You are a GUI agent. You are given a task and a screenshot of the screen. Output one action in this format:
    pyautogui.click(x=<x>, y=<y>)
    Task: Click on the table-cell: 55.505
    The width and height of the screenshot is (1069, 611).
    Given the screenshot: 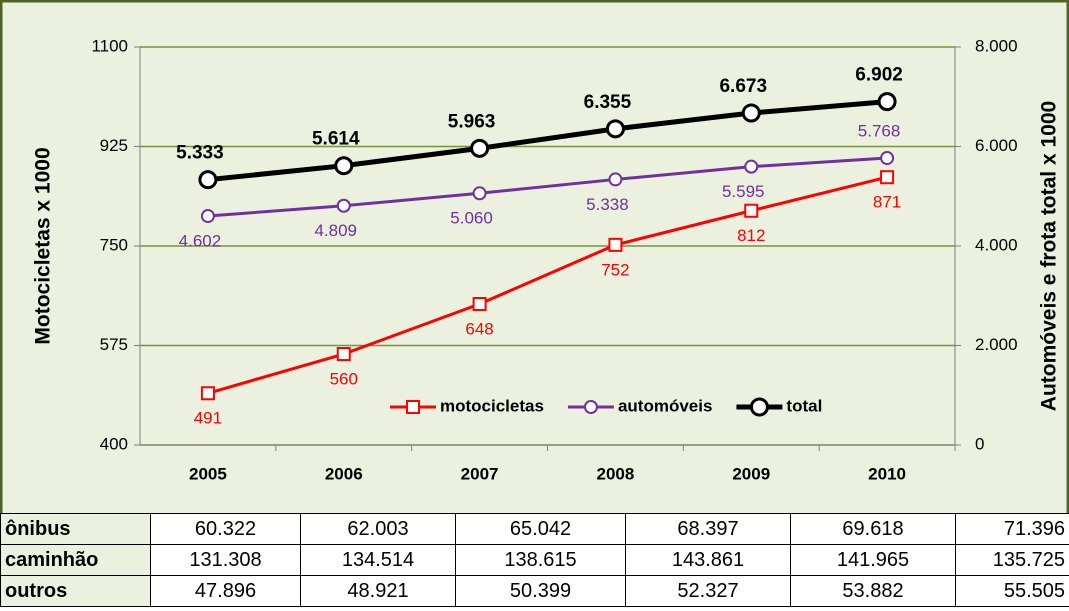 What is the action you would take?
    pyautogui.click(x=1012, y=591)
    